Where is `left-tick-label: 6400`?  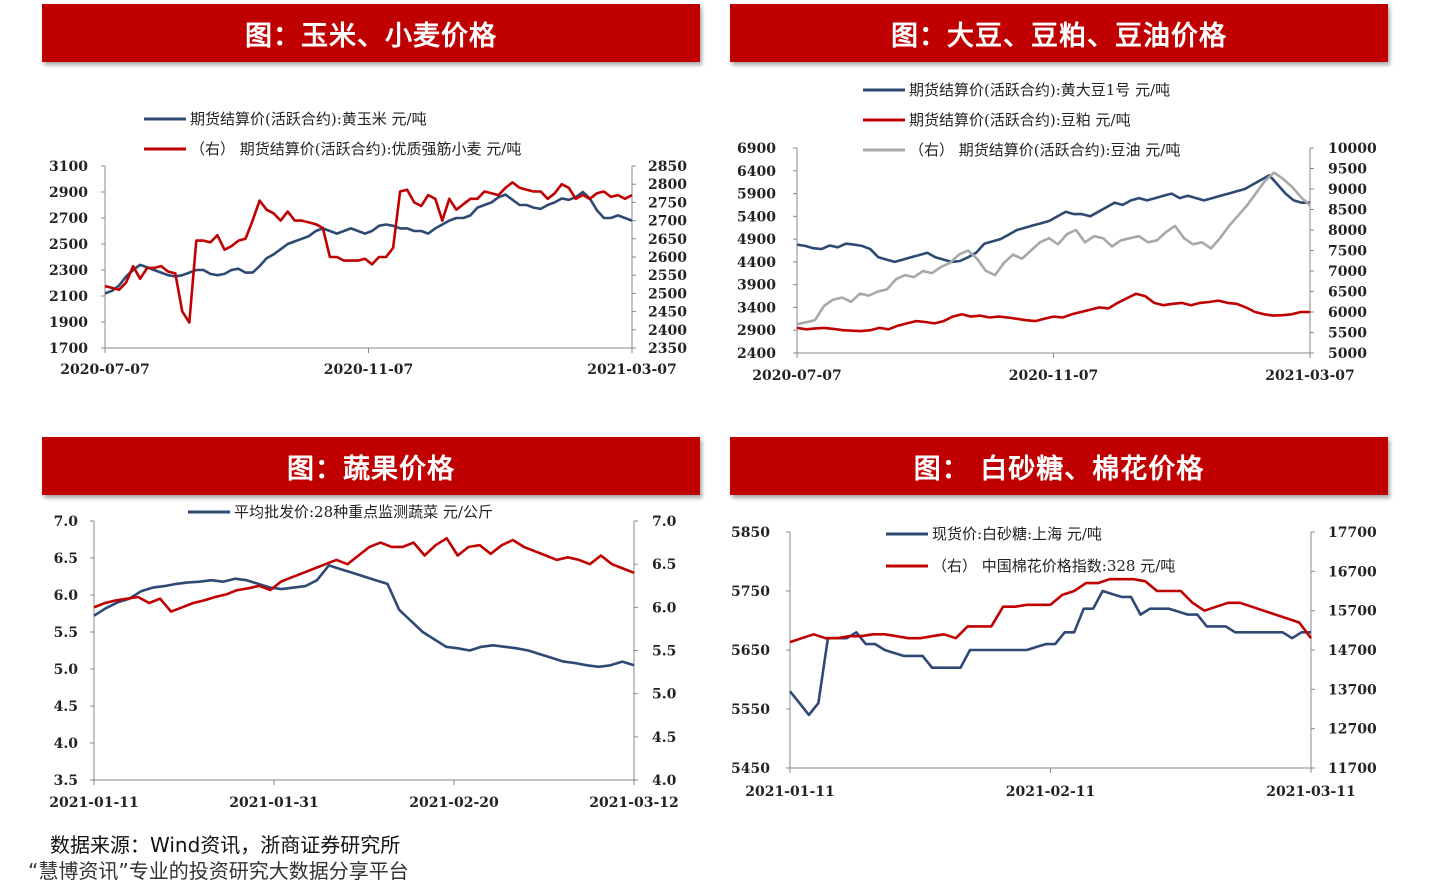
left-tick-label: 6400 is located at coordinates (756, 172).